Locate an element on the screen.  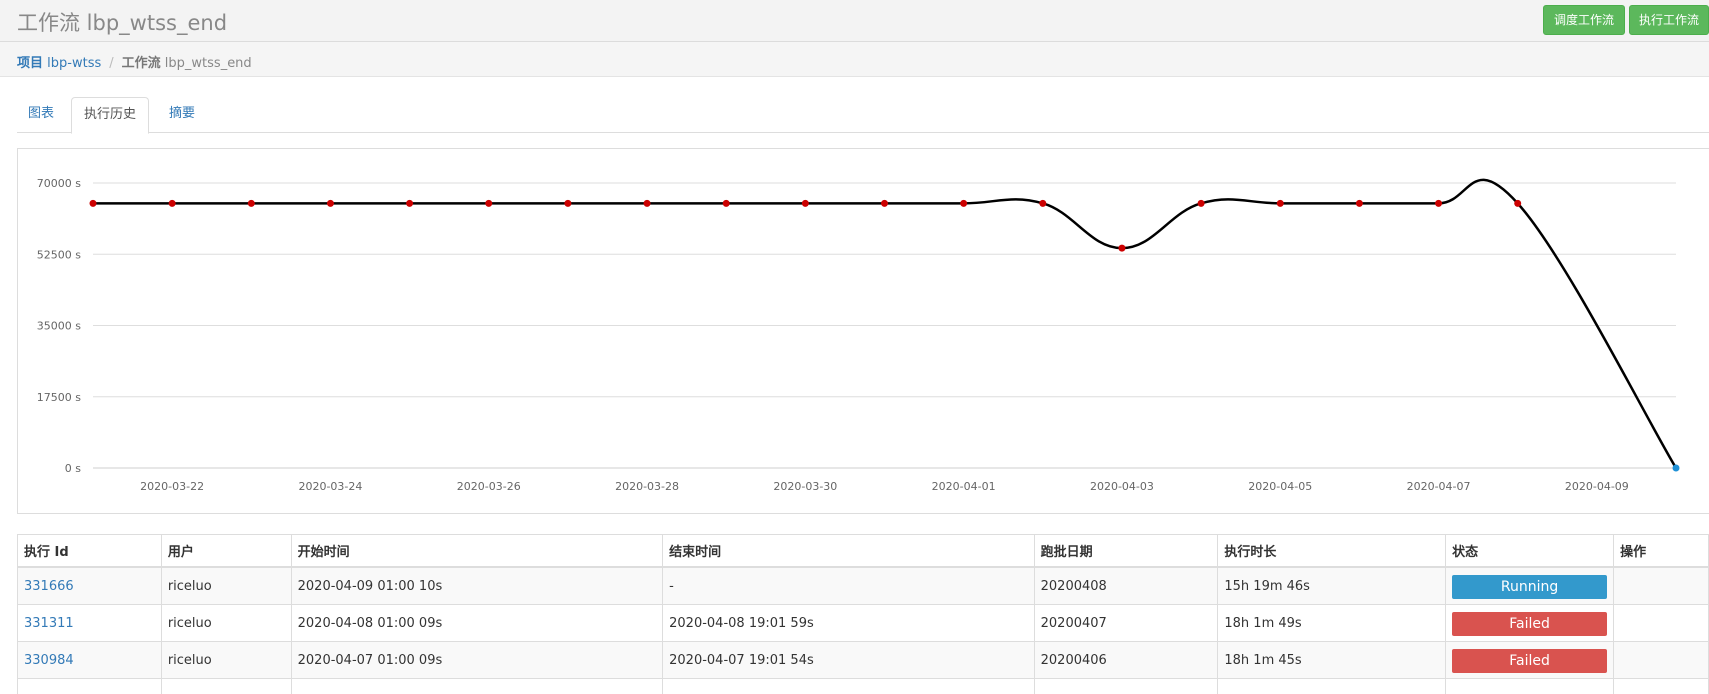
tab-bar: 图表 执行历史 摘要 is located at coordinates (863, 115).